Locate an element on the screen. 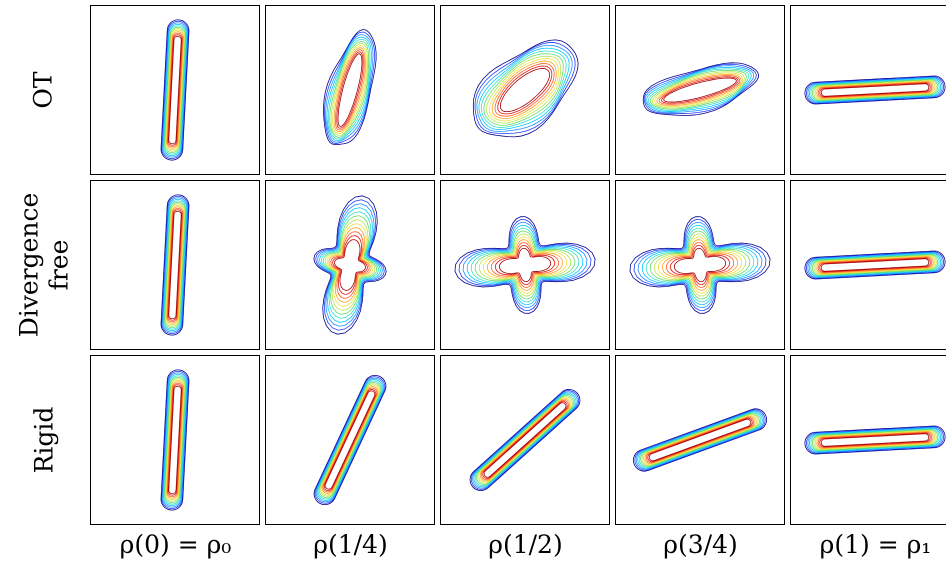  contour-plot-r2-c2 is located at coordinates (525, 440).